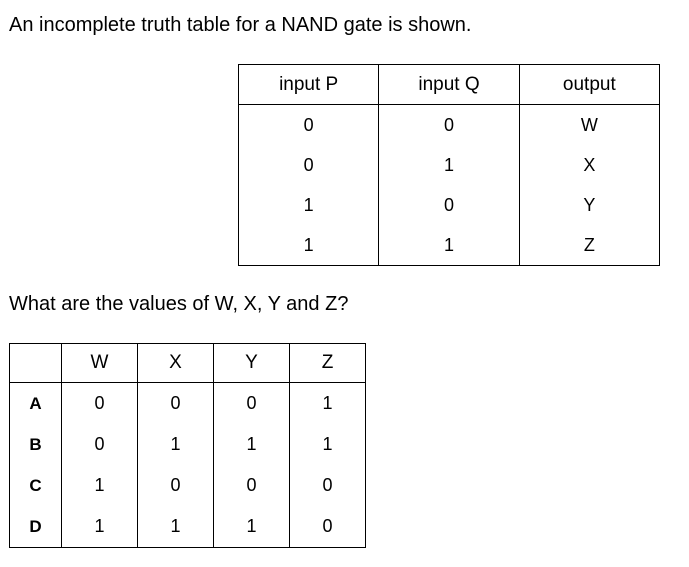 Image resolution: width=689 pixels, height=567 pixels. Describe the element at coordinates (35, 403) in the screenshot. I see `option-label: A` at that location.